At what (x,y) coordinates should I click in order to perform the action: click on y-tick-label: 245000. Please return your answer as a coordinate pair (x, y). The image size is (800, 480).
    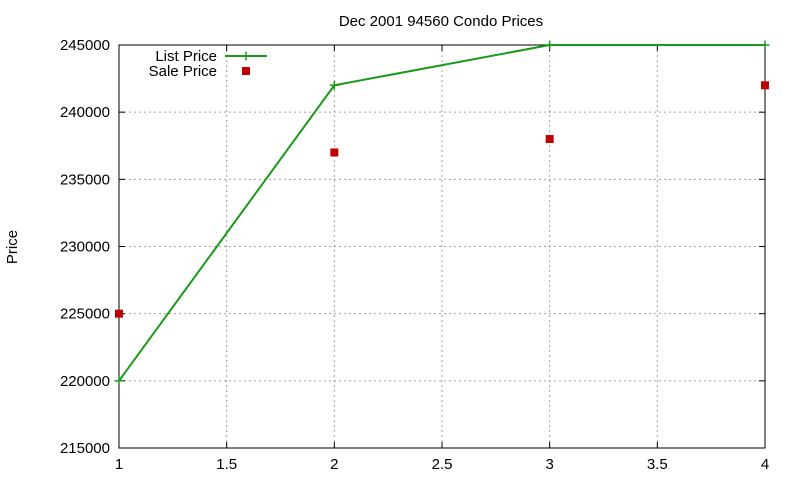
    Looking at the image, I should click on (85, 45).